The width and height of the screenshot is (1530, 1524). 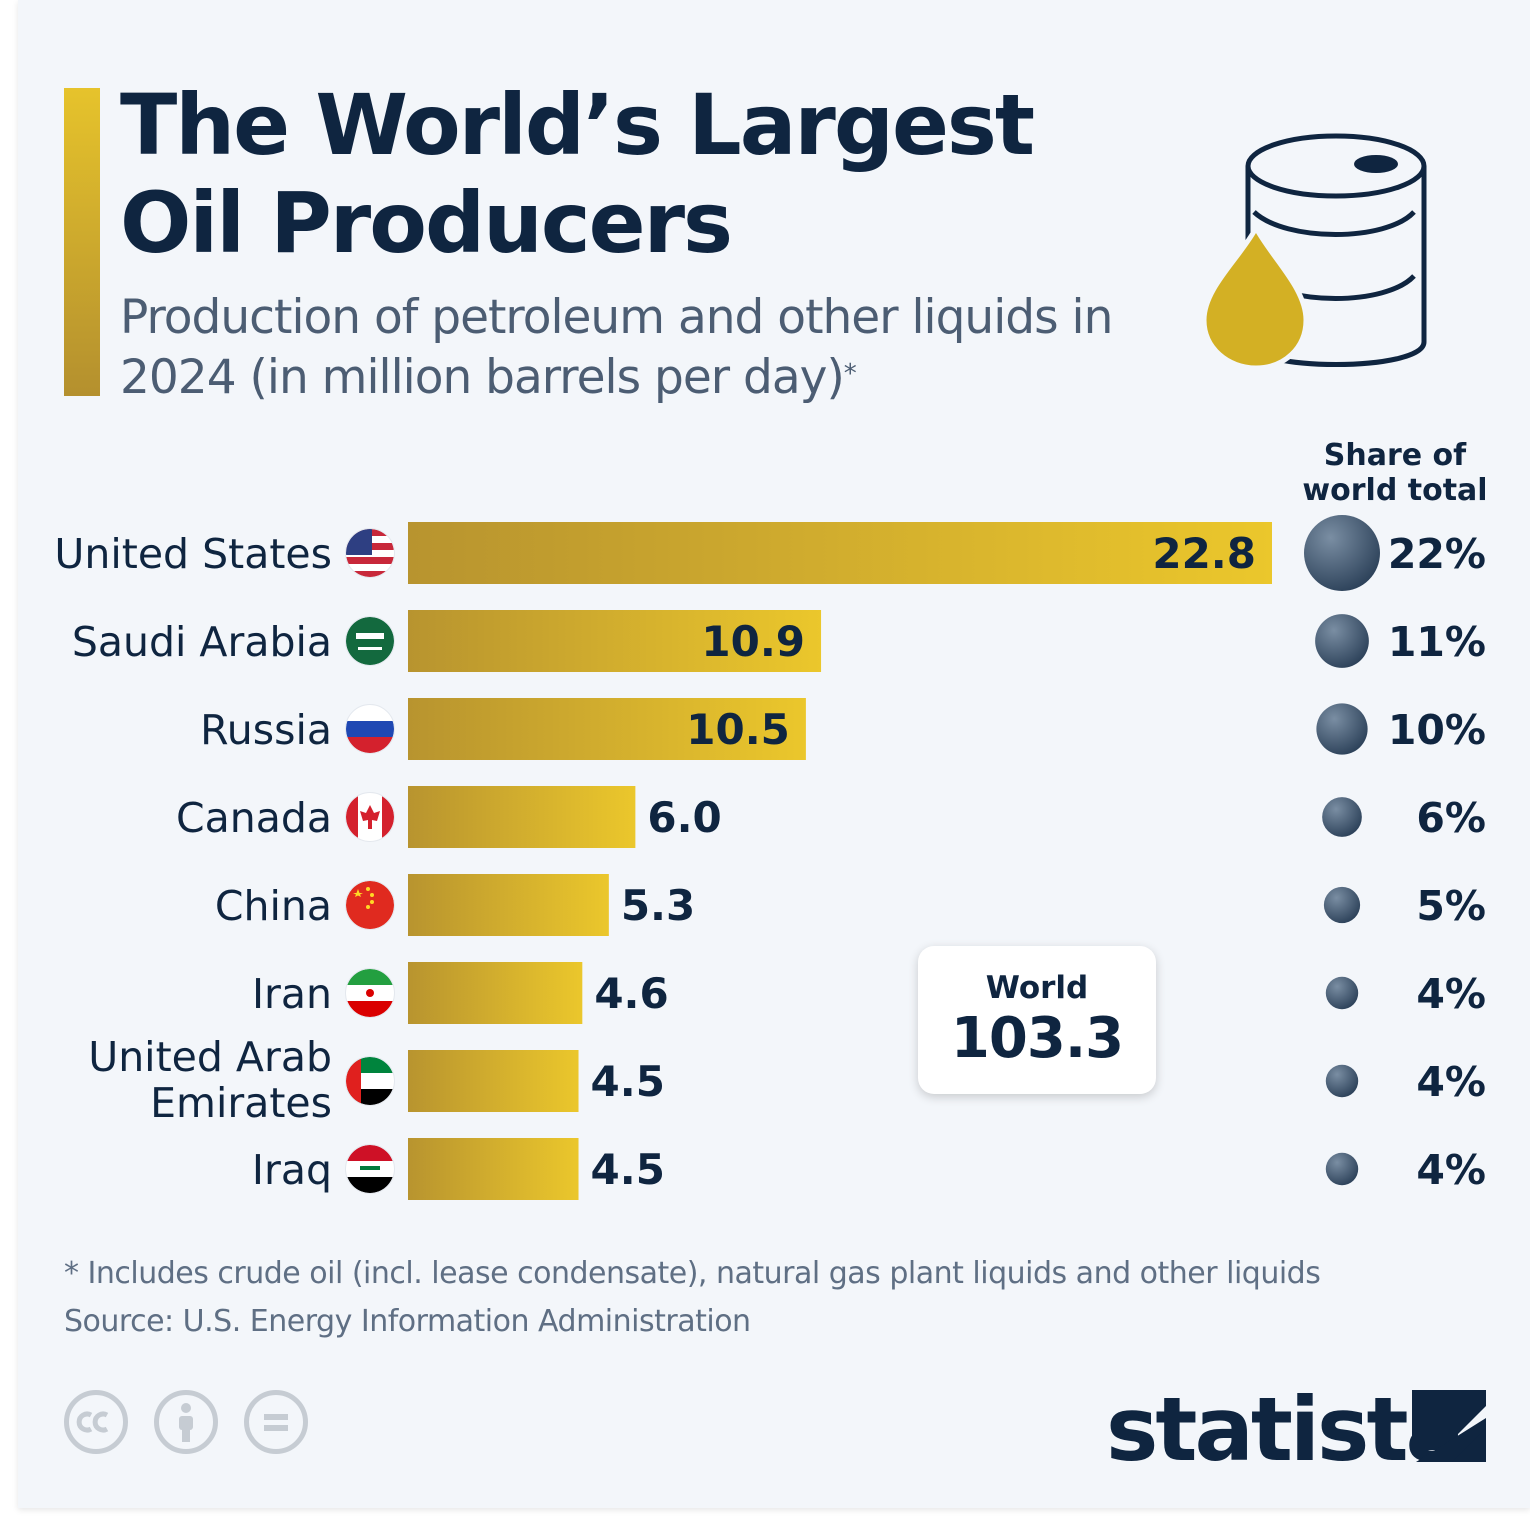 What do you see at coordinates (1437, 642) in the screenshot?
I see `share-label-saudi-arabia: 11%` at bounding box center [1437, 642].